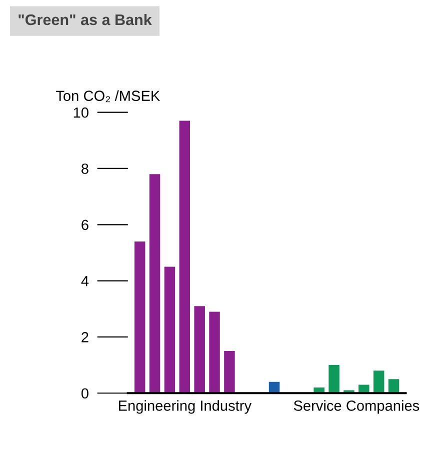  Describe the element at coordinates (357, 407) in the screenshot. I see `series-label: Service Companies` at that location.